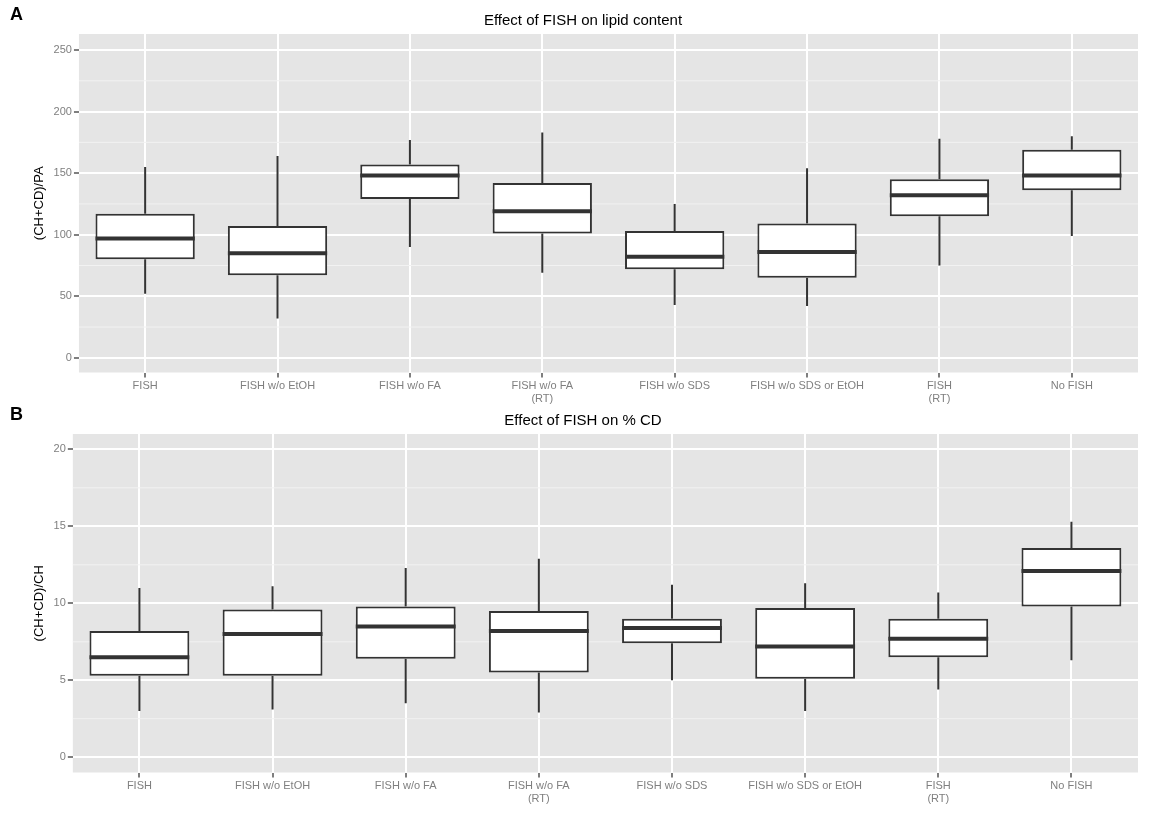  I want to click on y-tick-label: 5, so click(62, 679).